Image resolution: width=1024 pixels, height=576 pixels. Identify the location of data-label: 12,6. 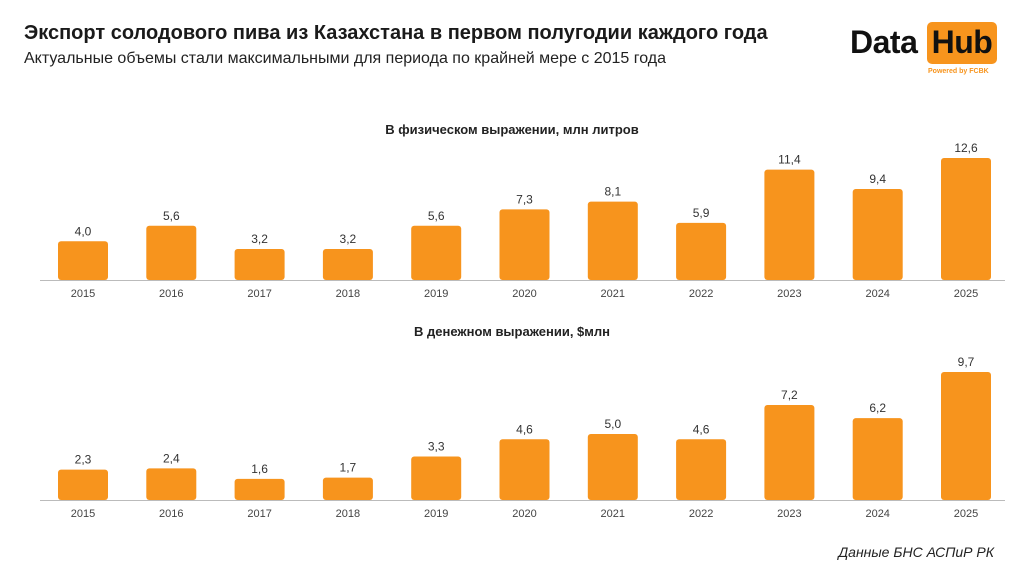
(966, 148).